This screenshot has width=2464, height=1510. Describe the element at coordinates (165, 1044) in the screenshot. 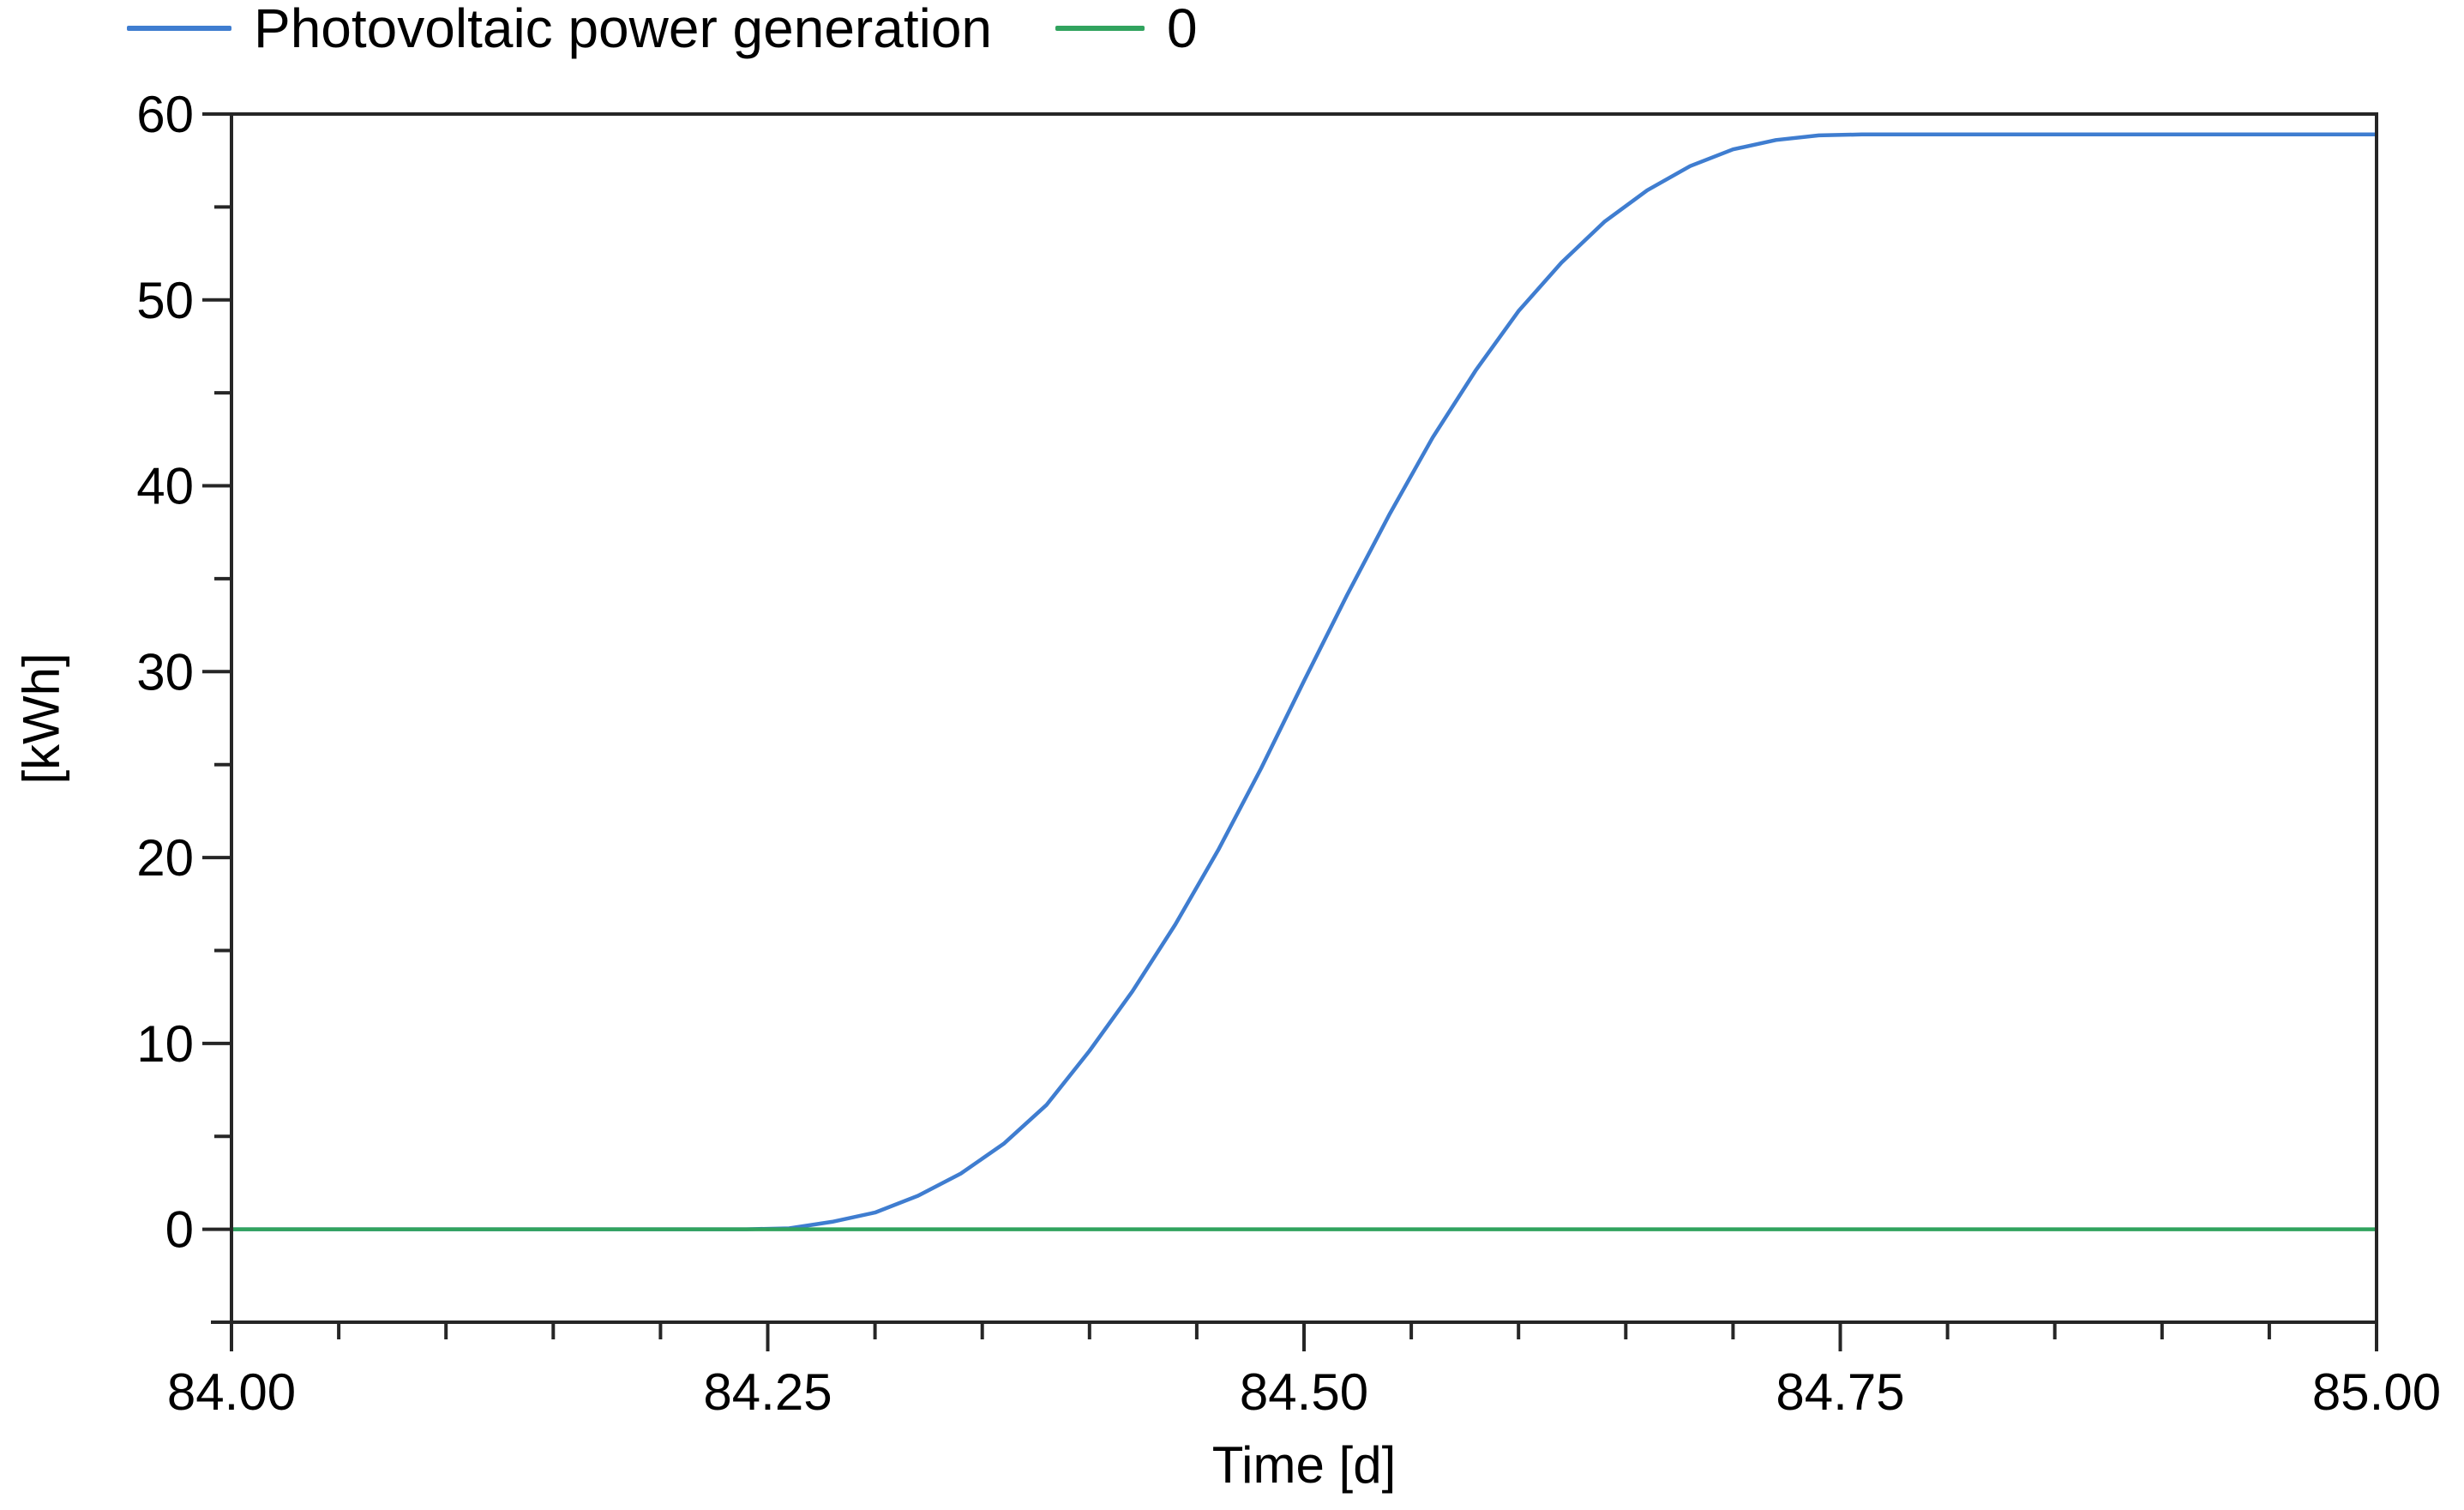

I see `y-tick-label: 10` at that location.